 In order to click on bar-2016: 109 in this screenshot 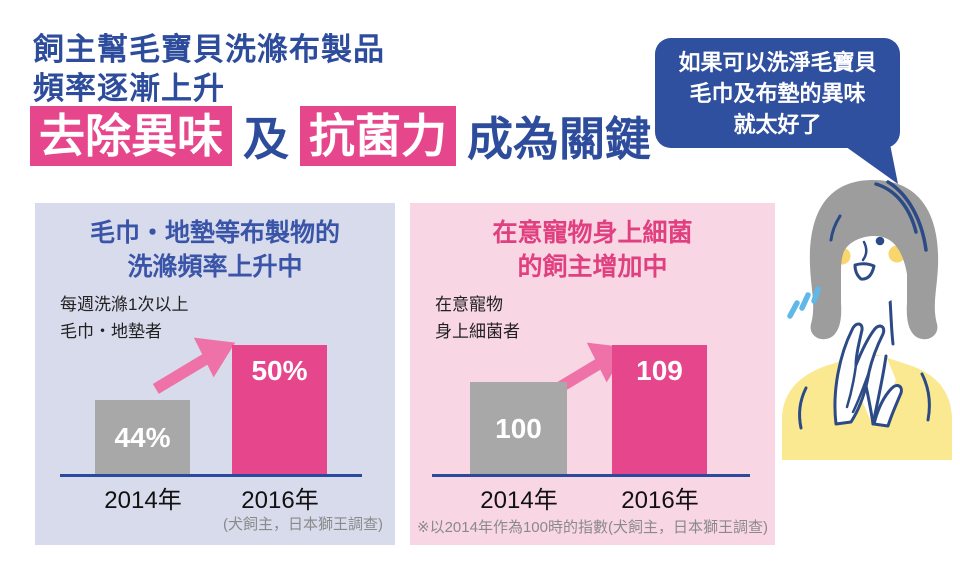, I will do `click(659, 410)`.